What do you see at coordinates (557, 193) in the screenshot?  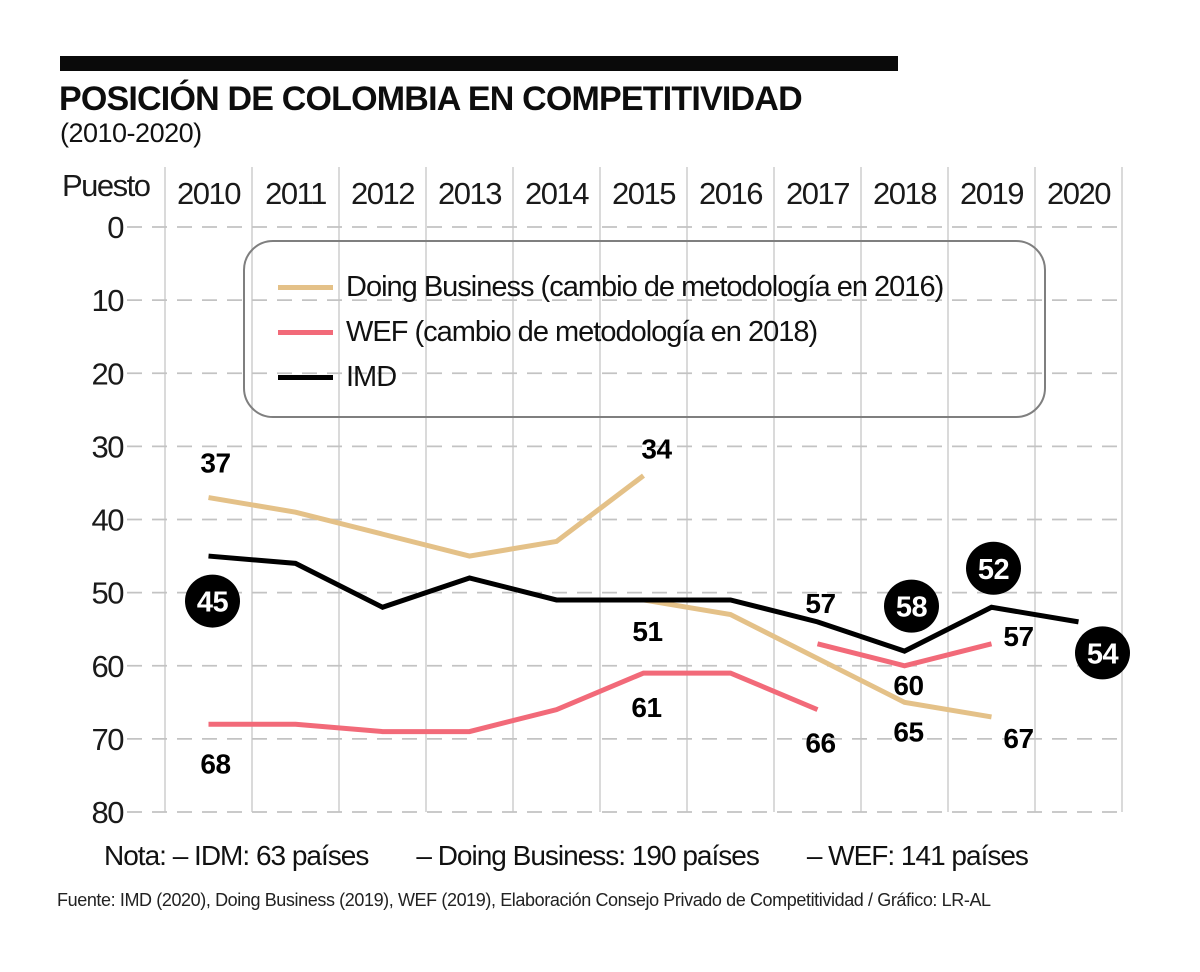 I see `x-tick-label: 2014` at bounding box center [557, 193].